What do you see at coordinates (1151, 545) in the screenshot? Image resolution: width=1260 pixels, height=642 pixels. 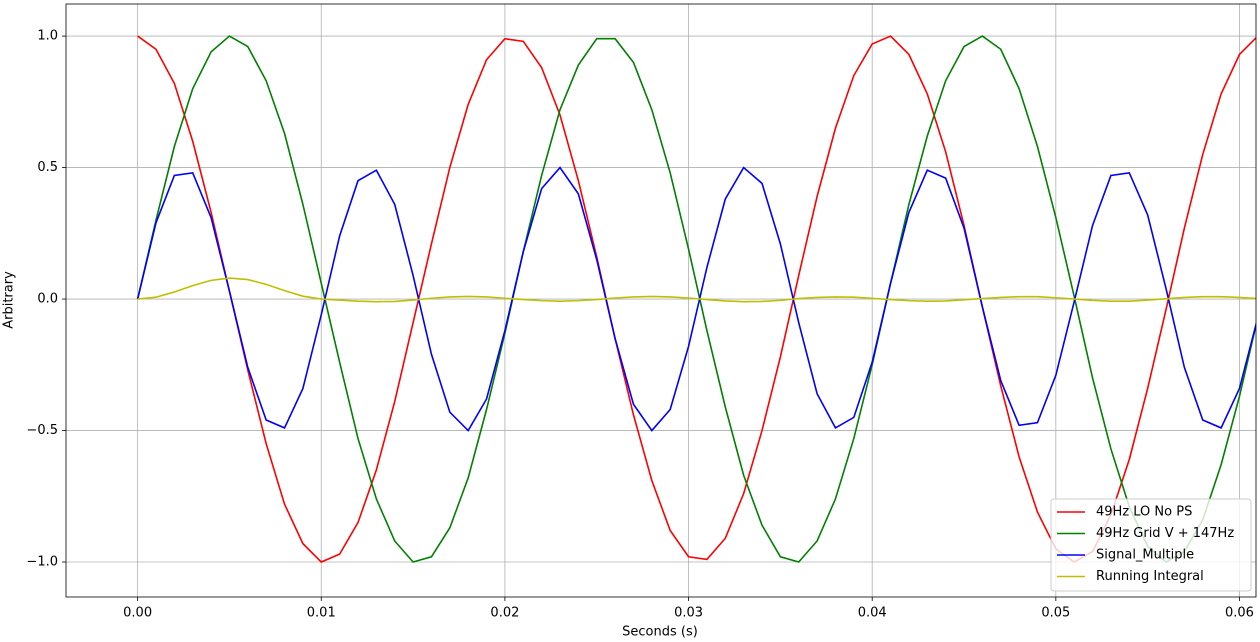 I see `legend-box` at bounding box center [1151, 545].